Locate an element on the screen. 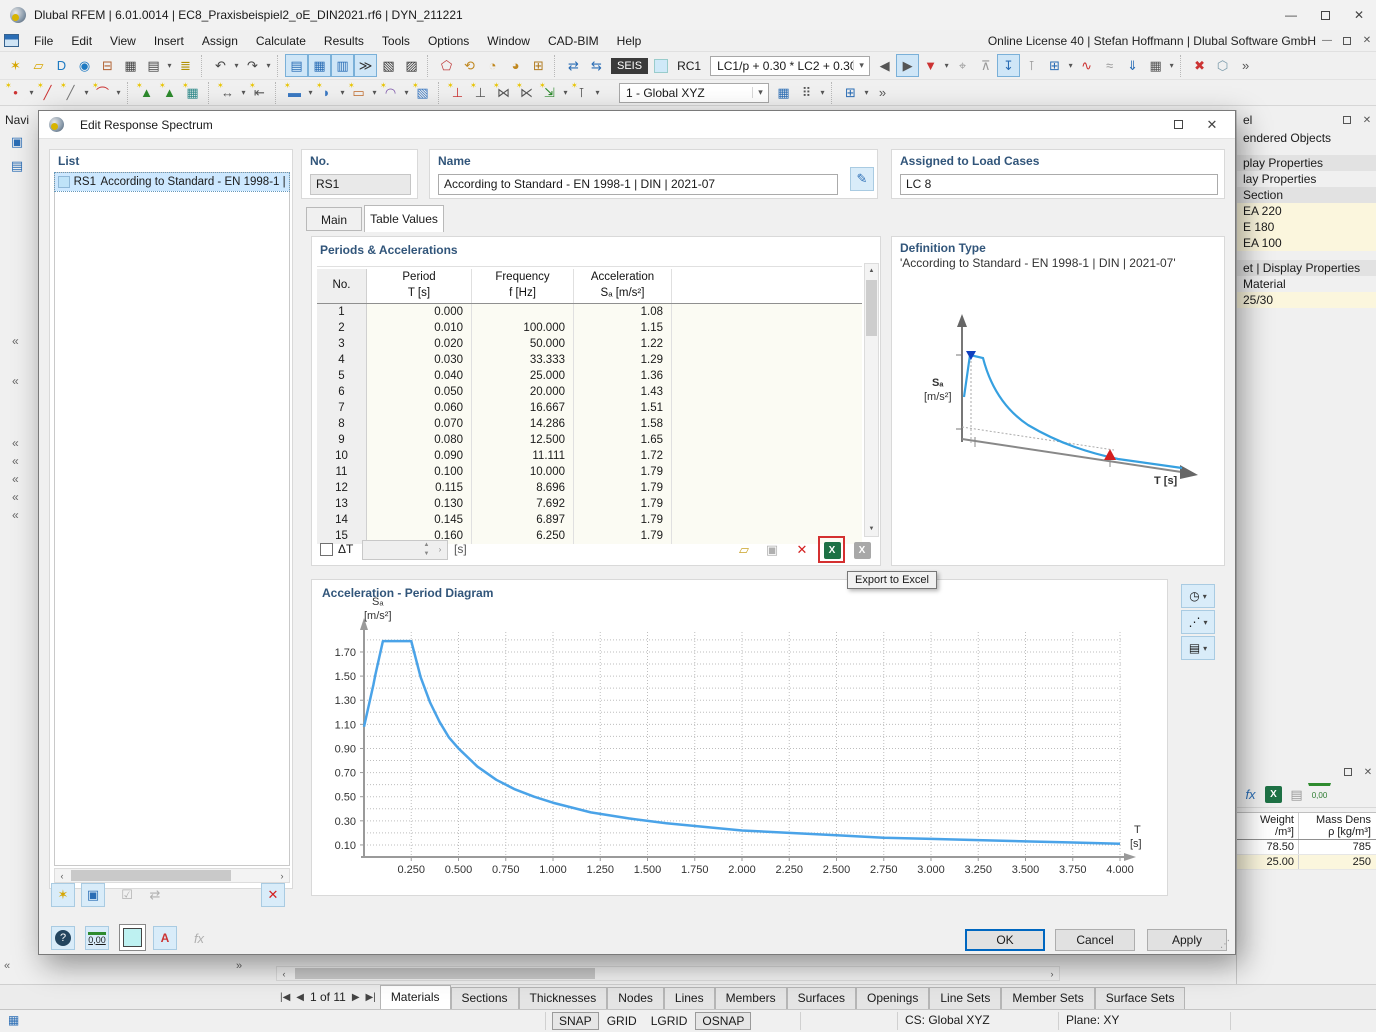 This screenshot has width=1376, height=1032. animation-settings-button: ◷ ▾ is located at coordinates (1198, 596).